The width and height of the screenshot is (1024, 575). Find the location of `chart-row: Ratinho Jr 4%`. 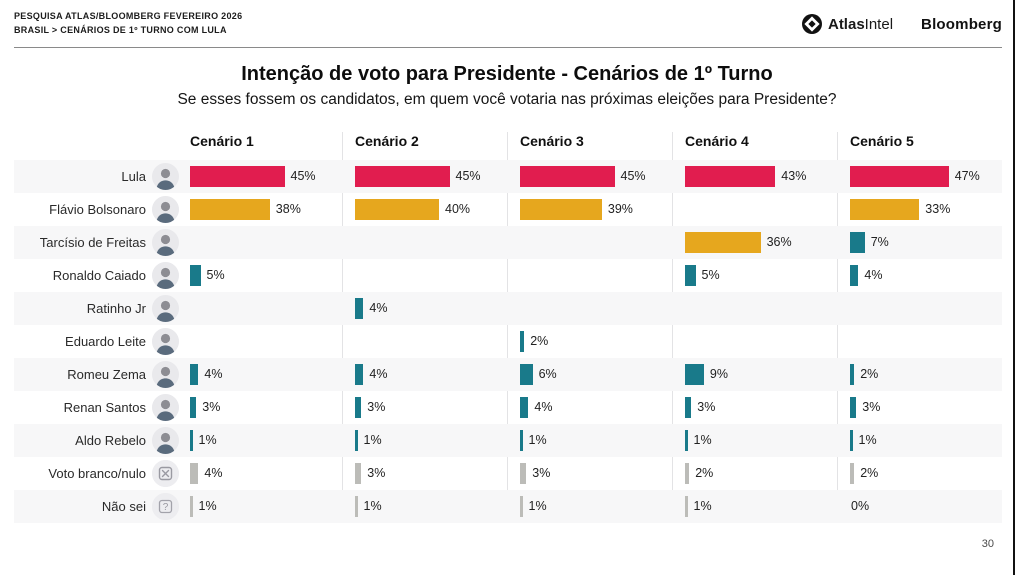

chart-row: Ratinho Jr 4% is located at coordinates (508, 308).